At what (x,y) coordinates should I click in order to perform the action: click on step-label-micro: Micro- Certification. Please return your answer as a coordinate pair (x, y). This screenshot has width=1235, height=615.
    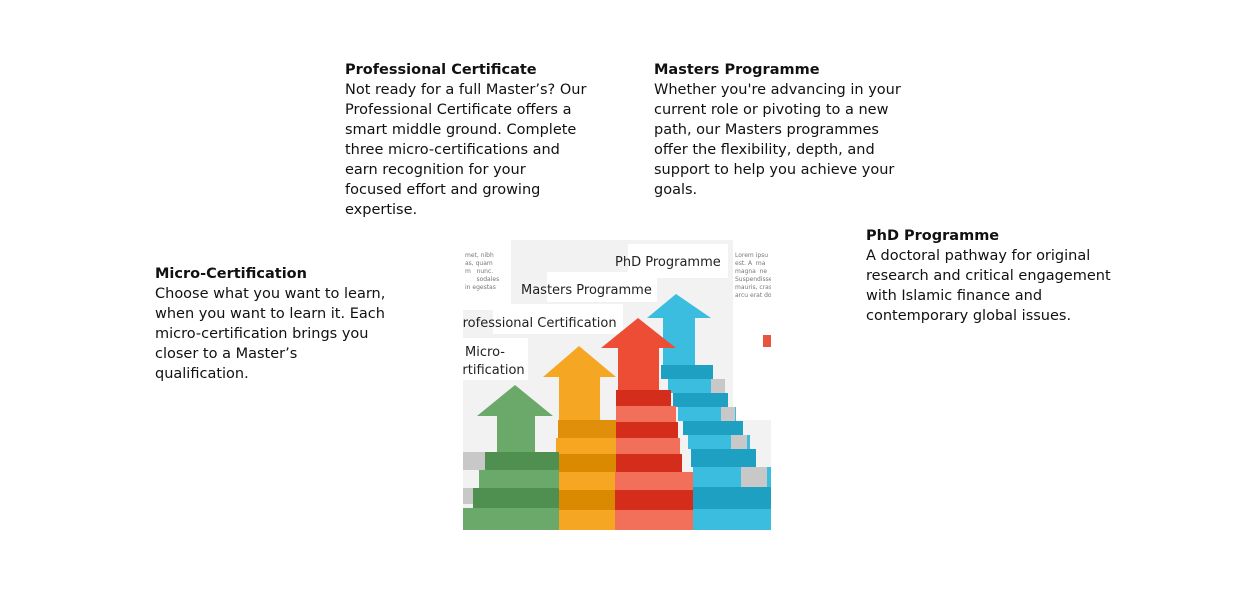
    Looking at the image, I should click on (494, 361).